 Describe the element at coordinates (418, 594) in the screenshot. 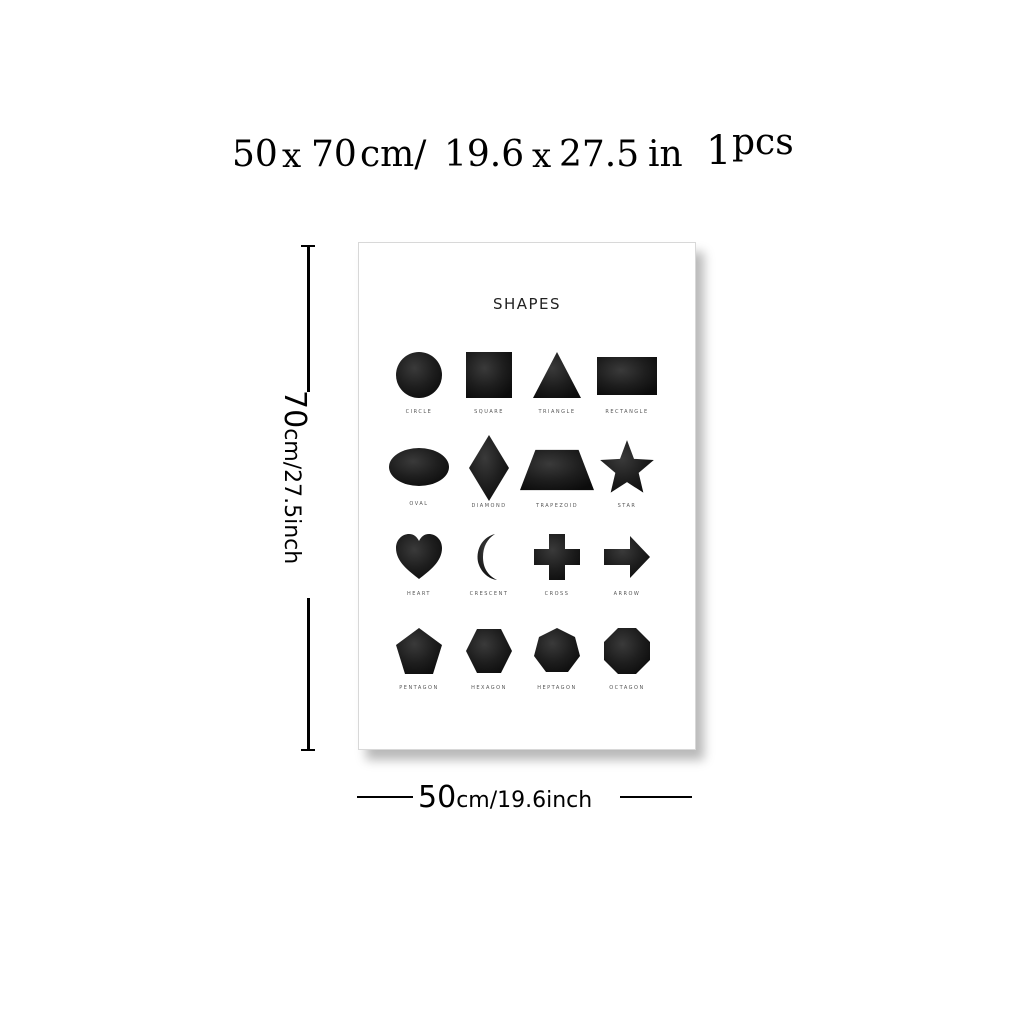

I see `shape-label: HEART` at that location.